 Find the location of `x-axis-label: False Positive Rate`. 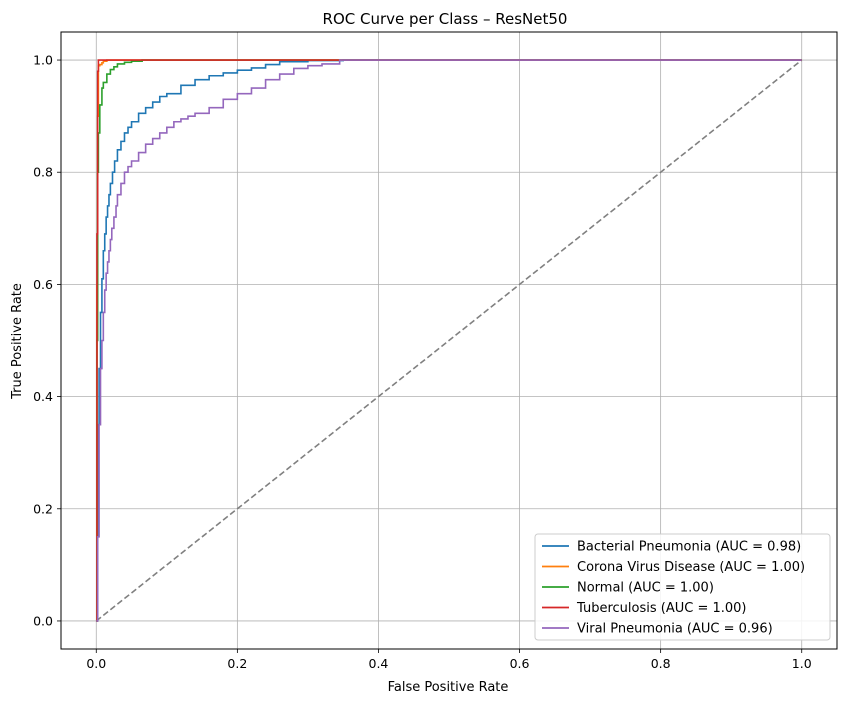

x-axis-label: False Positive Rate is located at coordinates (448, 687).